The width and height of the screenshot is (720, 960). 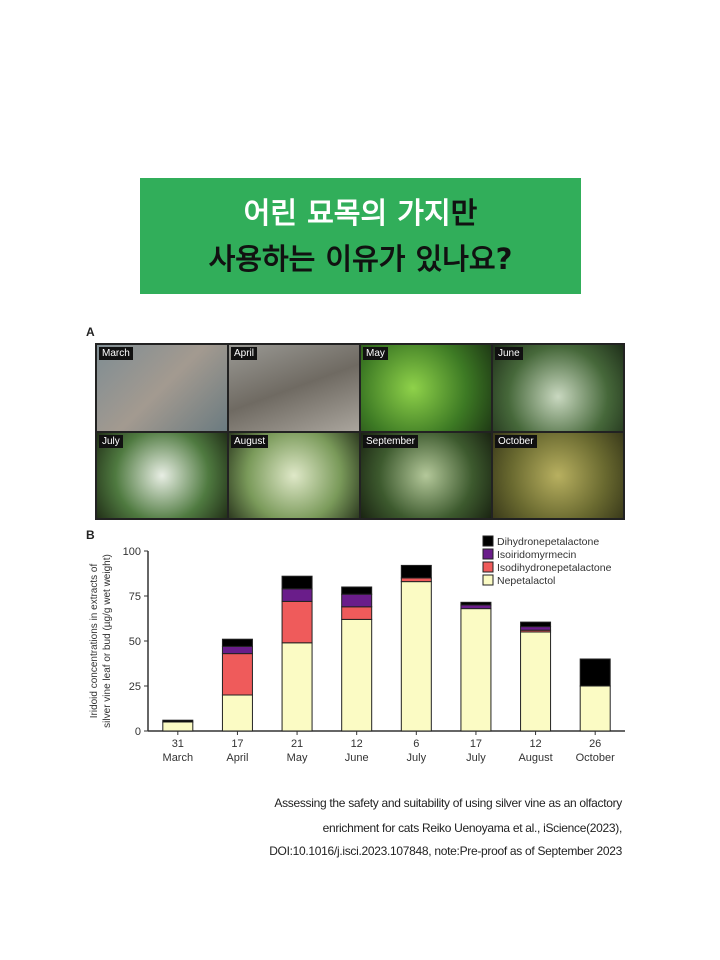 What do you see at coordinates (347, 213) in the screenshot?
I see `title-line1-white: 어린 묘목의 가지` at bounding box center [347, 213].